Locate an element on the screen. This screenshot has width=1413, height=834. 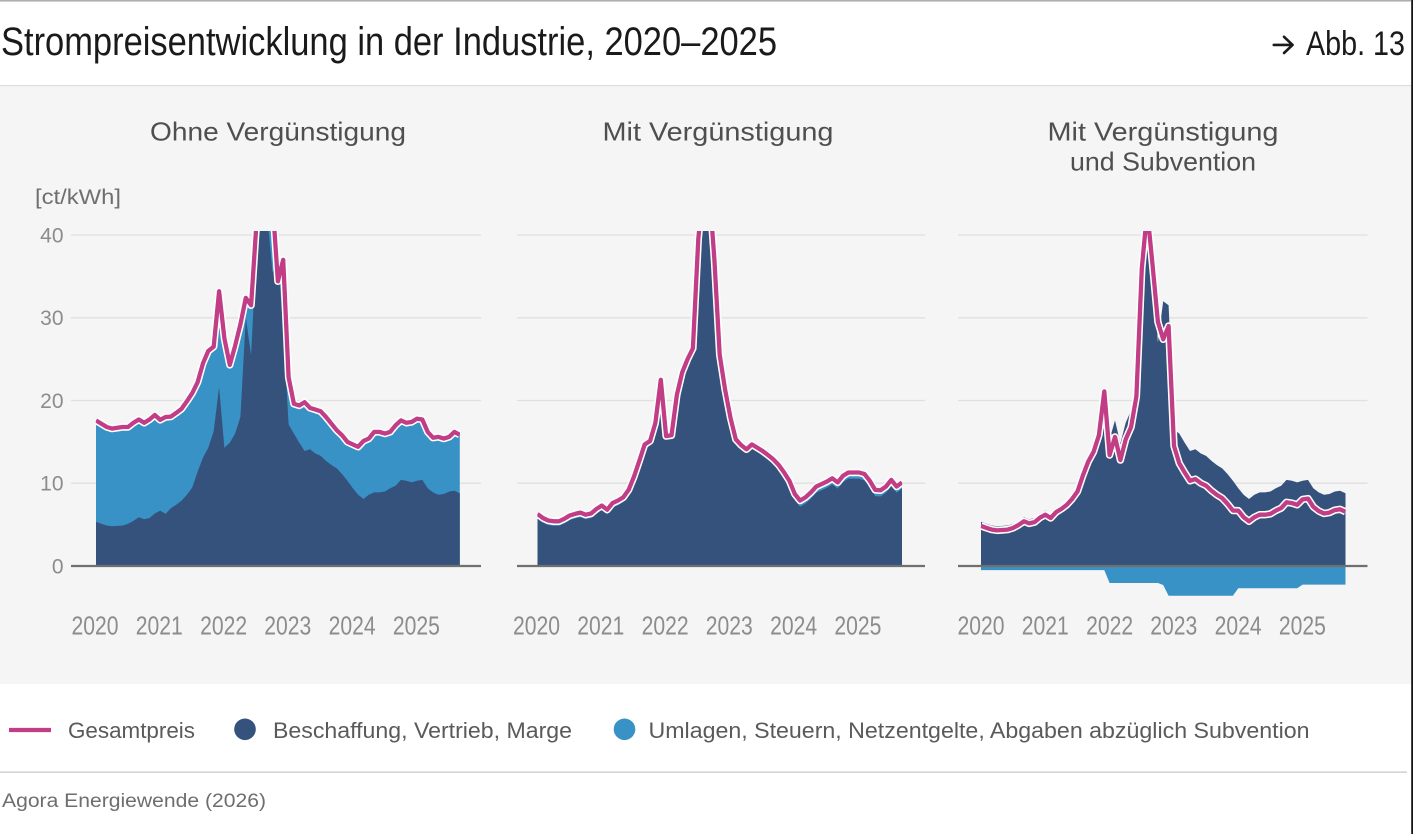
svg-text: Beschaffung, Vertrieb, Marge is located at coordinates (422, 730).